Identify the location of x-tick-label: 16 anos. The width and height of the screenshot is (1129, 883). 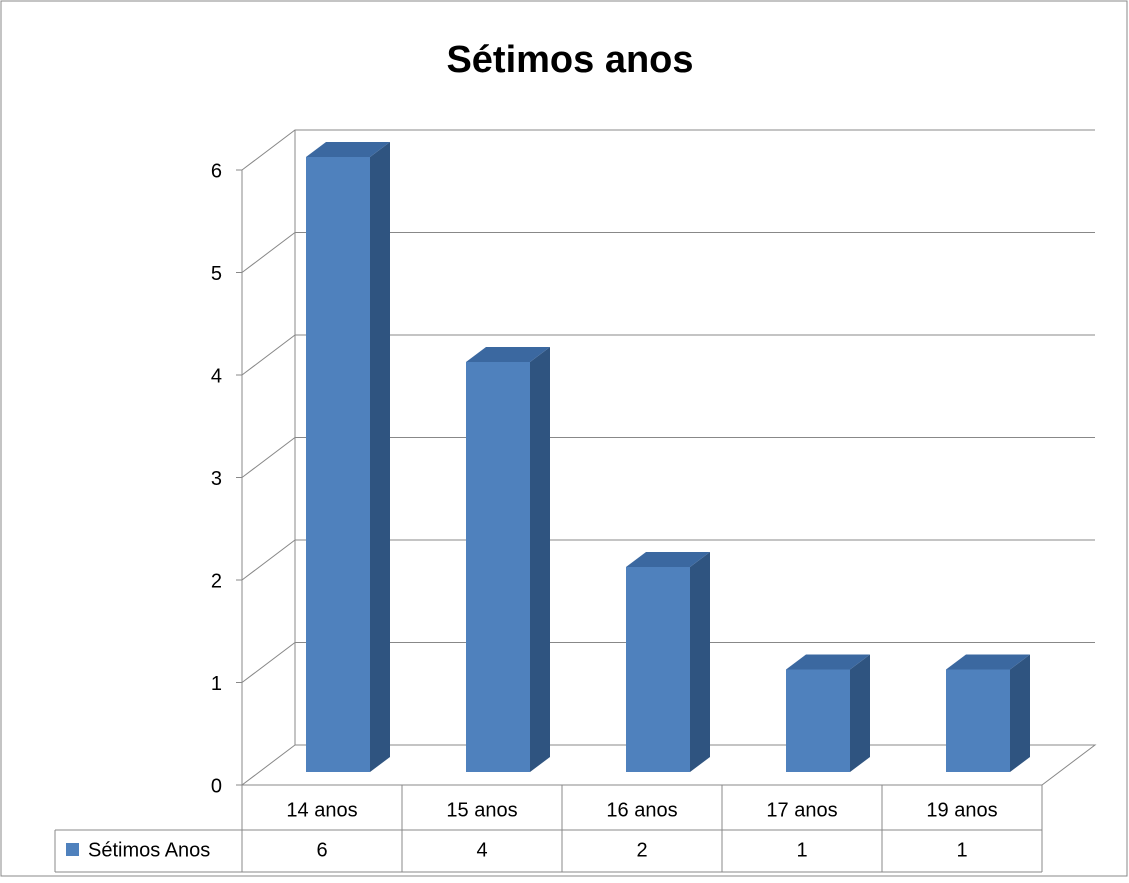
(641, 810).